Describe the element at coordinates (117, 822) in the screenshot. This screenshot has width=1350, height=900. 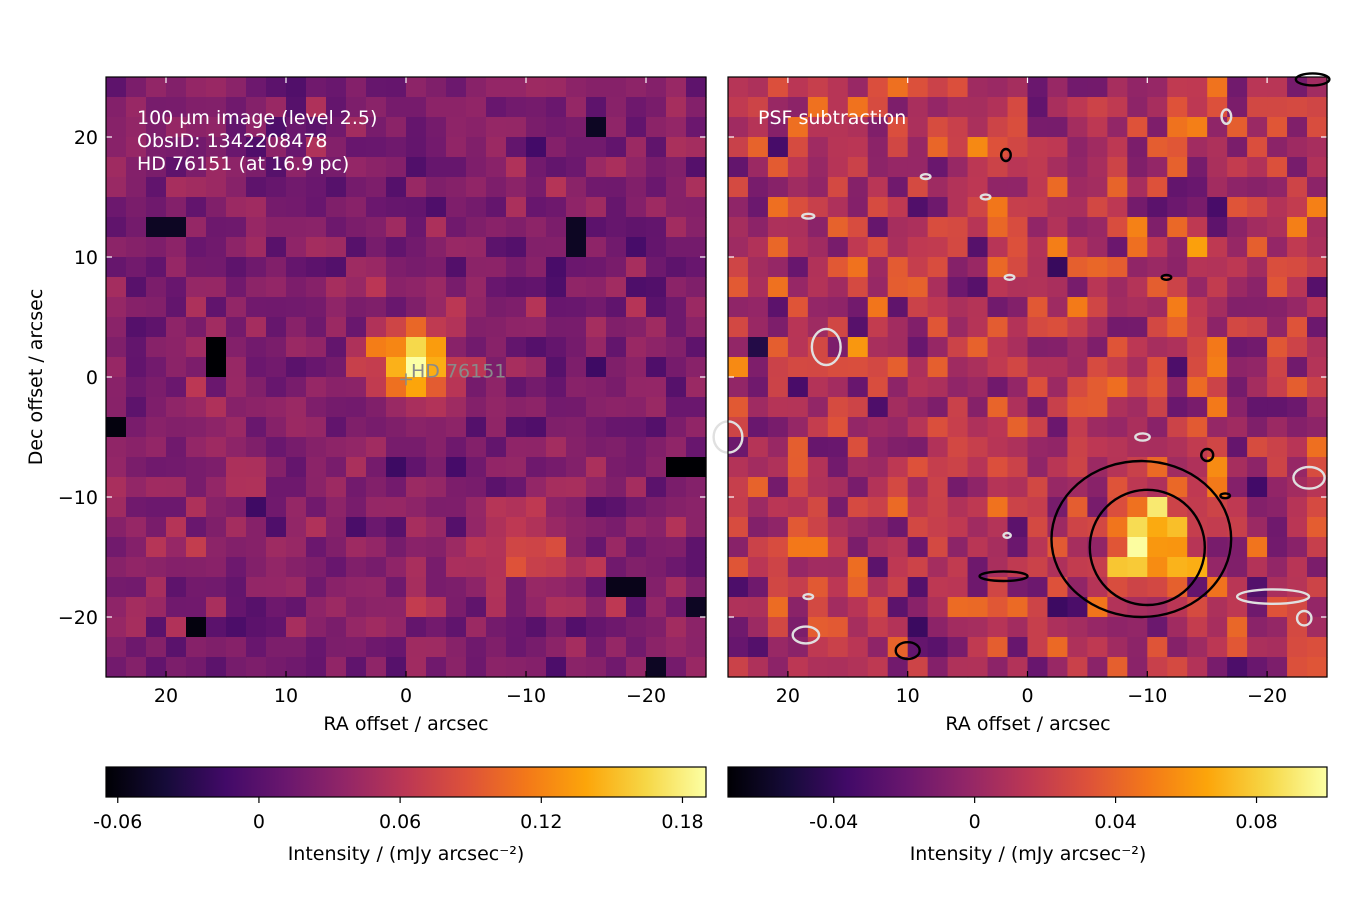
I see `colorbar-tick-label: -0.06` at that location.